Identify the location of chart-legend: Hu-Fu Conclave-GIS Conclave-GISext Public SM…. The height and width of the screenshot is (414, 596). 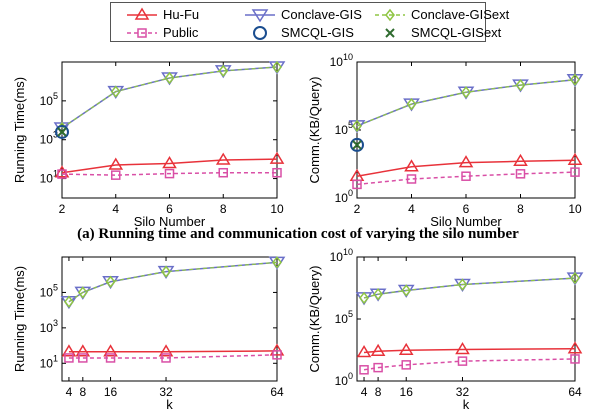
(309, 22).